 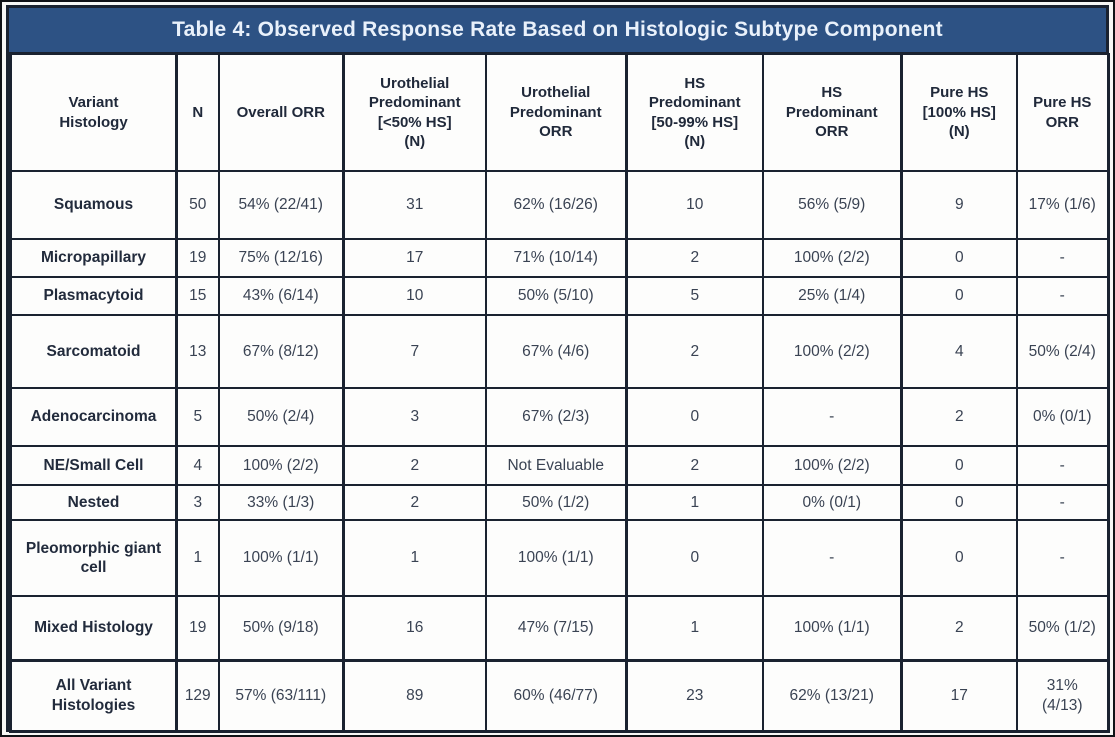 I want to click on column-header: HS Predominant ORR, so click(x=832, y=112).